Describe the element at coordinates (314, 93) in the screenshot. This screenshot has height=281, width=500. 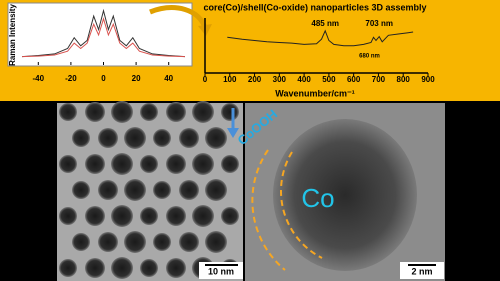
I see `x-axis-label: Wavenumber/cm⁻¹` at that location.